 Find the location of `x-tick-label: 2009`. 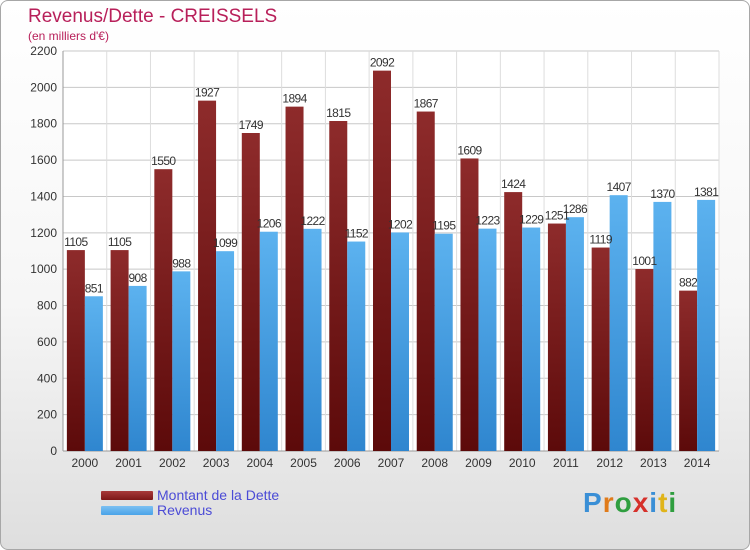

x-tick-label: 2009 is located at coordinates (478, 463).